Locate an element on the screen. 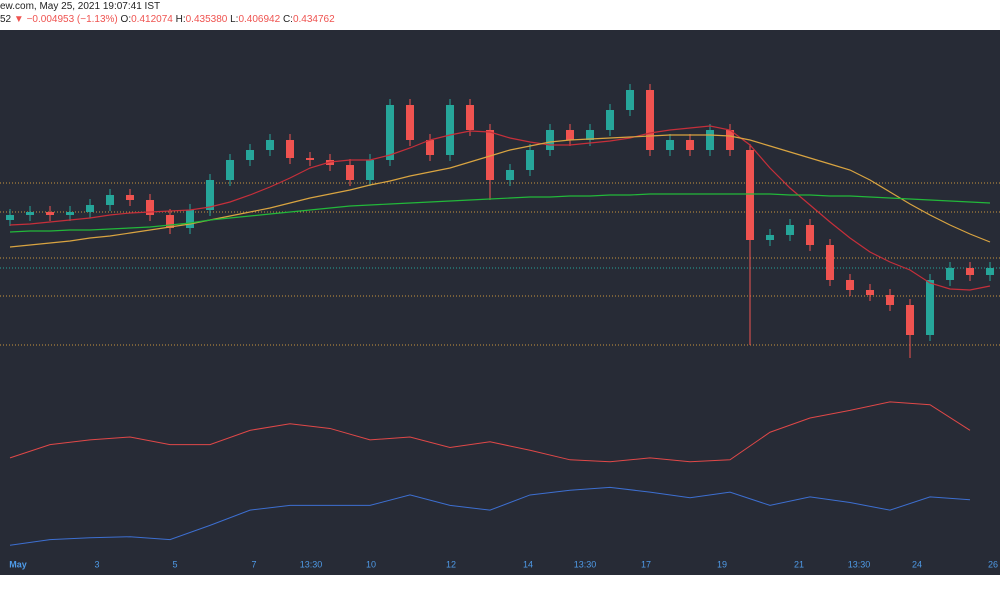  x-tick-label: 17 is located at coordinates (646, 564).